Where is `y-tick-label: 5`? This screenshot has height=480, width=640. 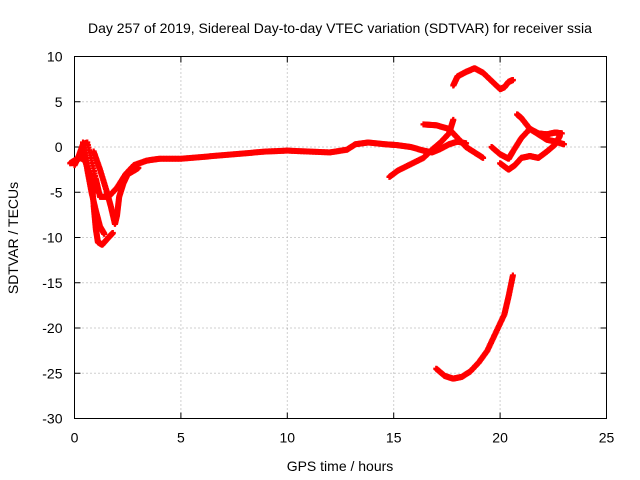 y-tick-label: 5 is located at coordinates (59, 102).